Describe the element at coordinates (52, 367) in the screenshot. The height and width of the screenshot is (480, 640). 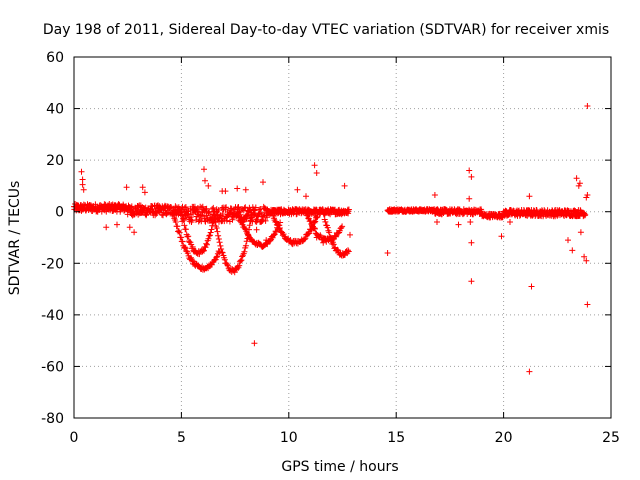
I see `y-tick-label: -60` at that location.